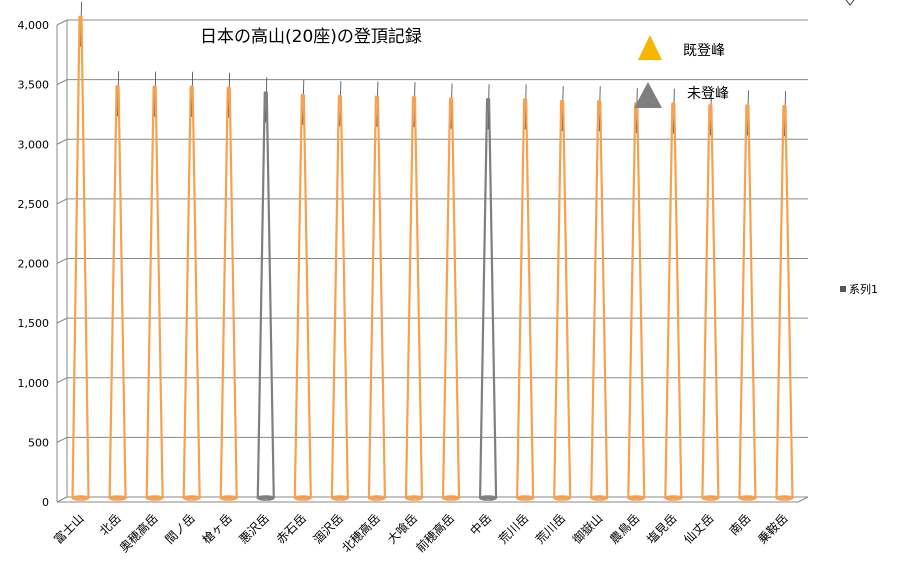 The image size is (902, 567). What do you see at coordinates (708, 94) in the screenshot?
I see `legend-unclimbed-label: 未登峰` at bounding box center [708, 94].